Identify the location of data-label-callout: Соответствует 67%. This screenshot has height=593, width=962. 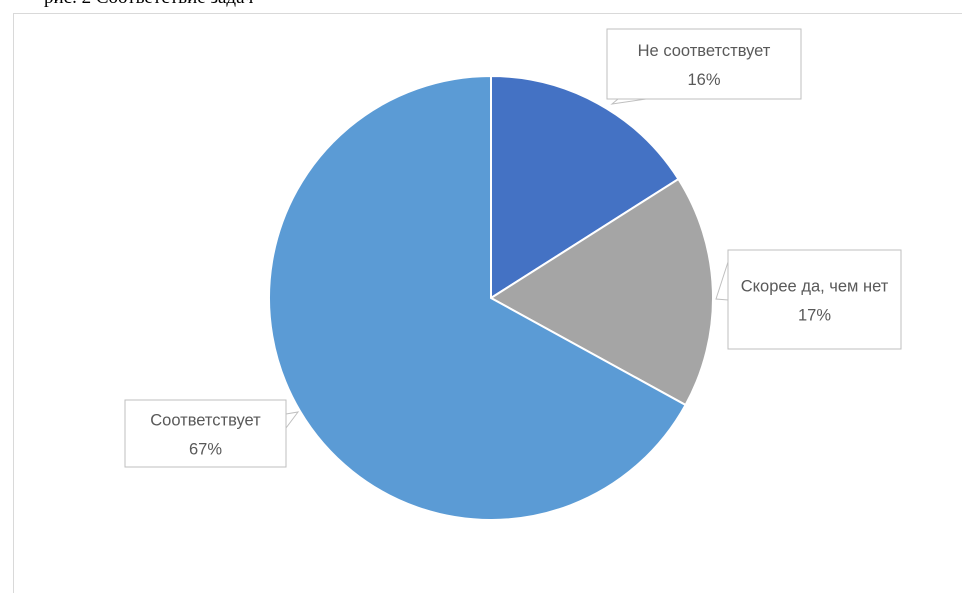
(212, 433).